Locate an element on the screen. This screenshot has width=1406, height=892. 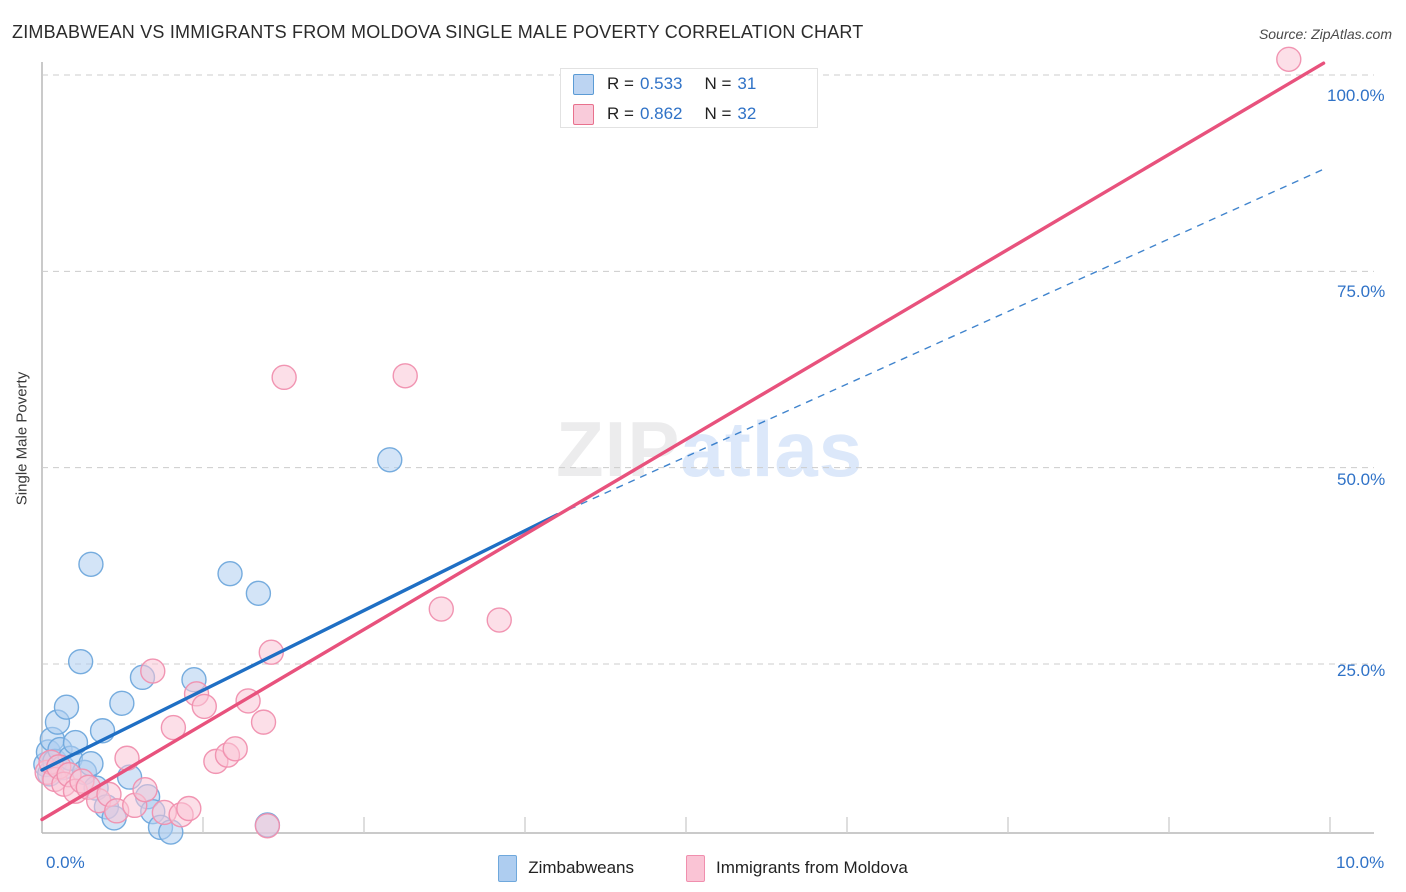
legend-label-zimbabweans: Zimbabweans is located at coordinates (581, 867).